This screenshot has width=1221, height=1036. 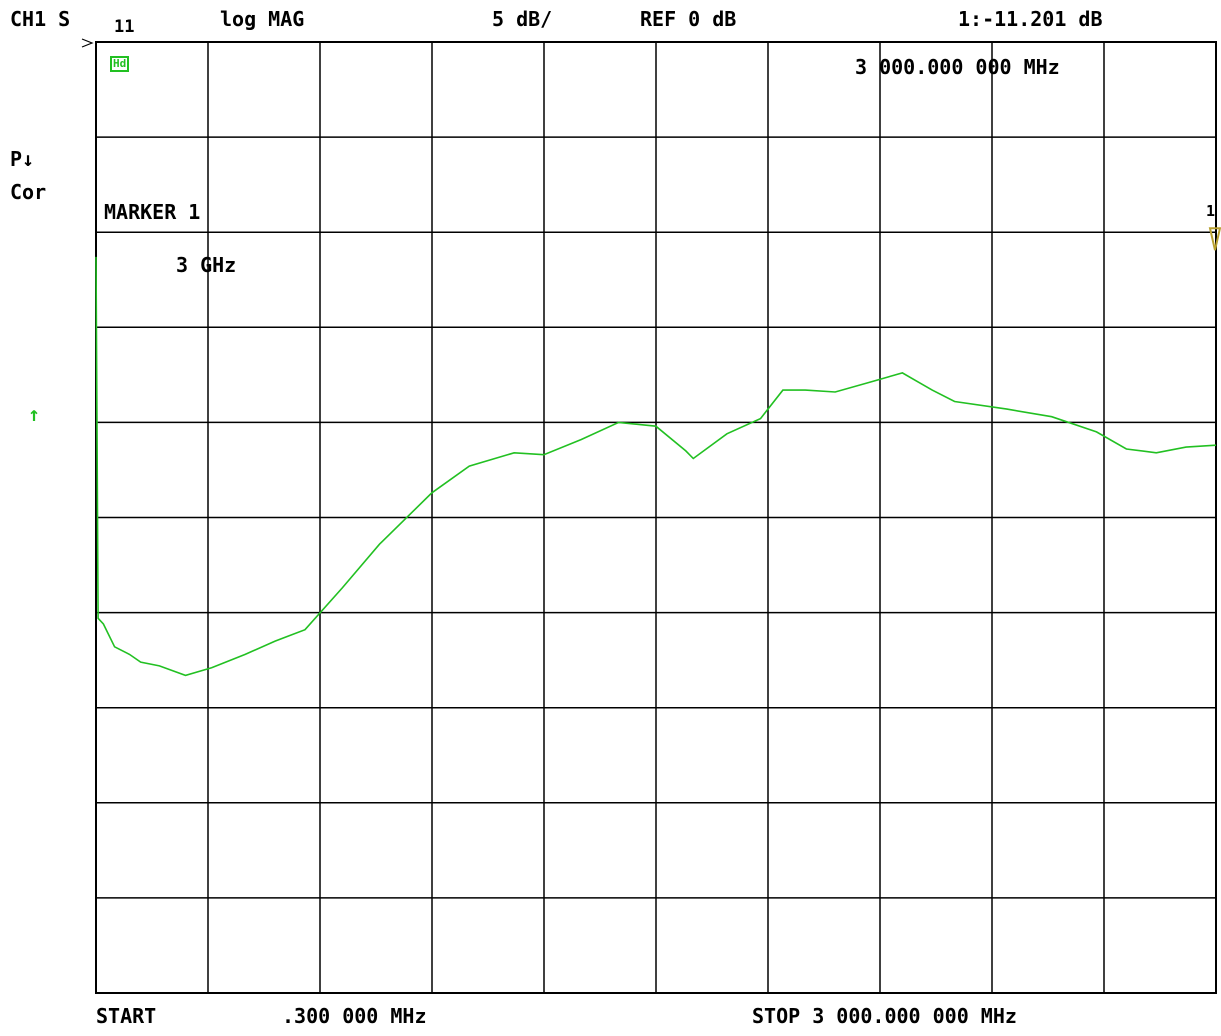 What do you see at coordinates (126, 1016) in the screenshot?
I see `start-label: START` at bounding box center [126, 1016].